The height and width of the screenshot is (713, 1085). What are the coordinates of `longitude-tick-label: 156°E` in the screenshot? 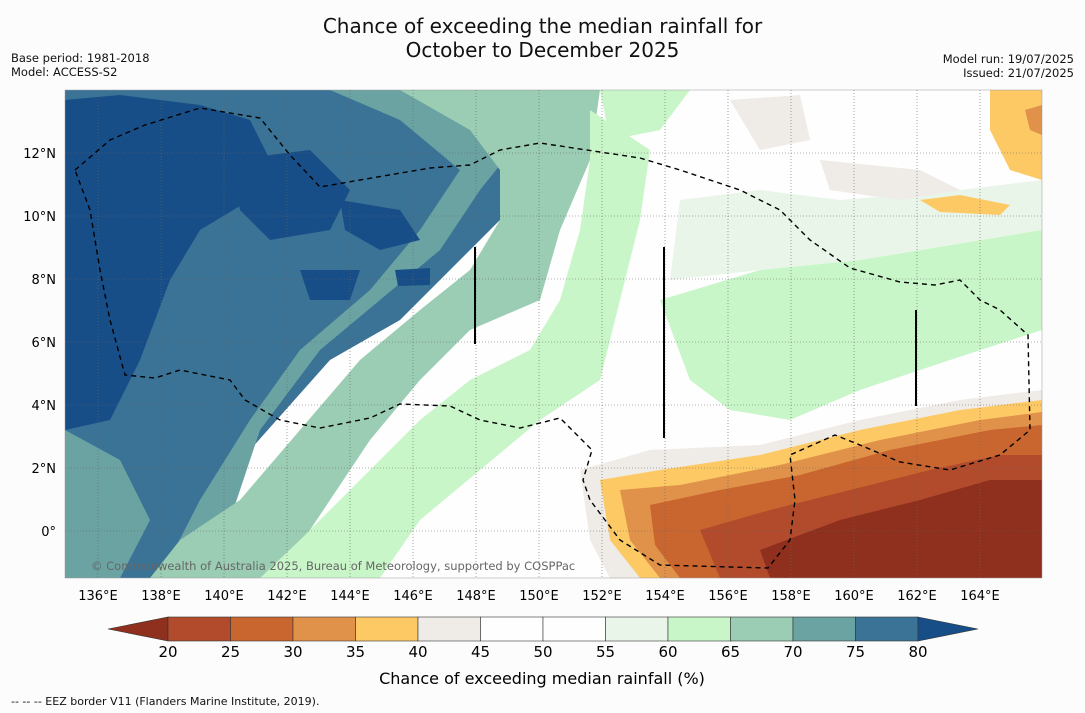 It's located at (728, 596).